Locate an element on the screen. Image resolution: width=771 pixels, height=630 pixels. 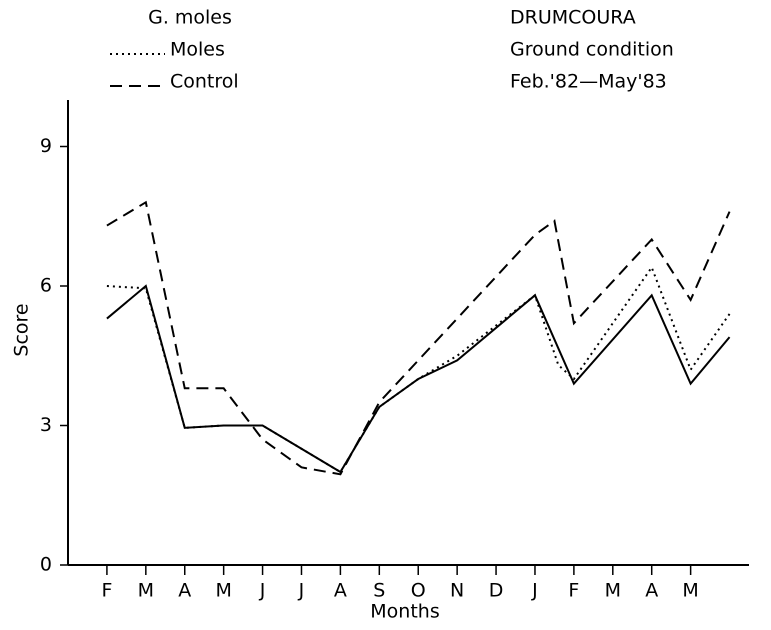
x-tick-label: O is located at coordinates (418, 591).